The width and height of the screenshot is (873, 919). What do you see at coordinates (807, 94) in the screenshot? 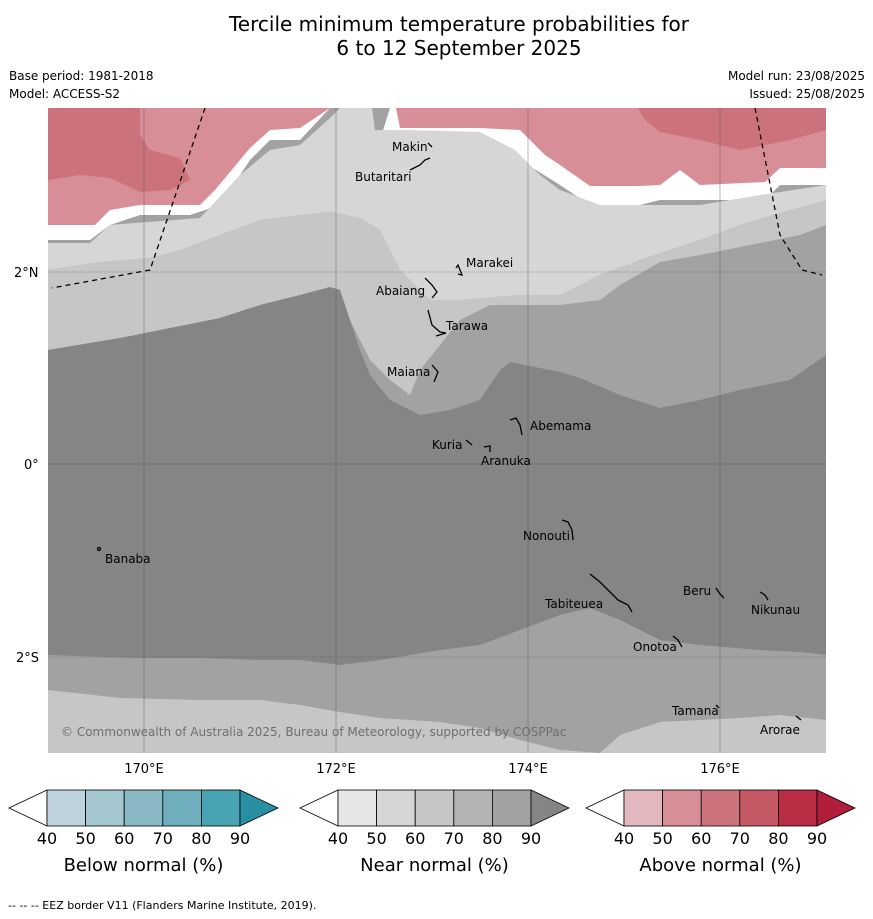
I see `issued-date: Issued: 25/08/2025` at bounding box center [807, 94].